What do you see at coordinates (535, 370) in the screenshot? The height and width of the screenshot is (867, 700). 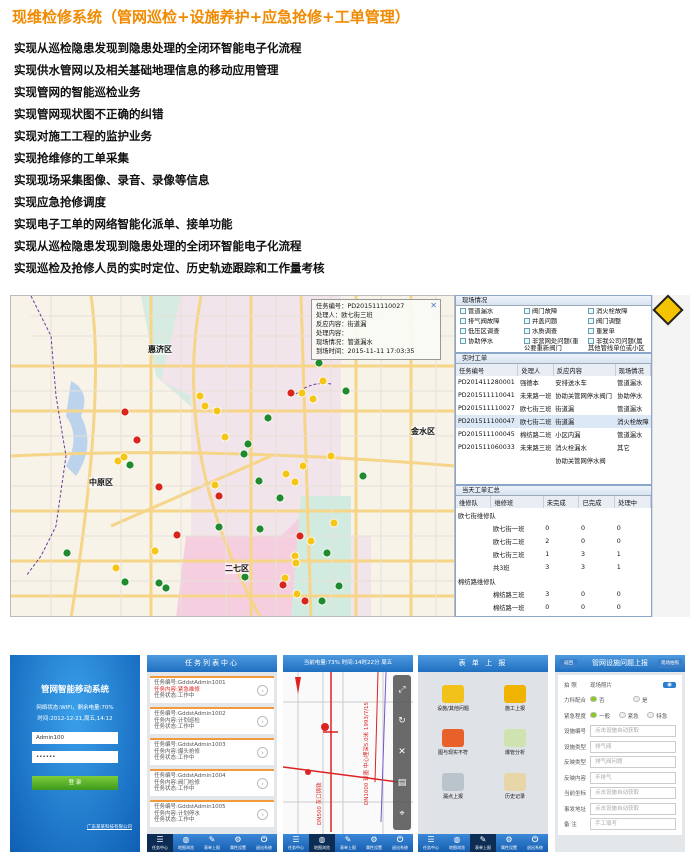 I see `column-header: 处理人` at bounding box center [535, 370].